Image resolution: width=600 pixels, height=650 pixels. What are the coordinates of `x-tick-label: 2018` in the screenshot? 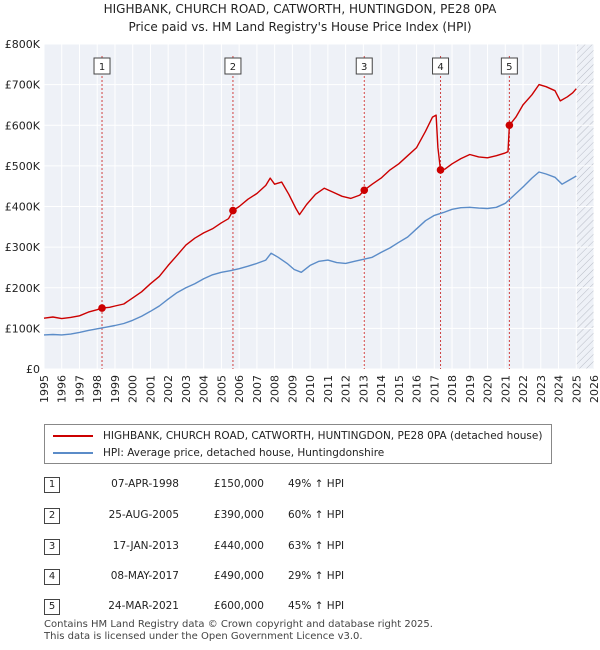 It's located at (452, 389).